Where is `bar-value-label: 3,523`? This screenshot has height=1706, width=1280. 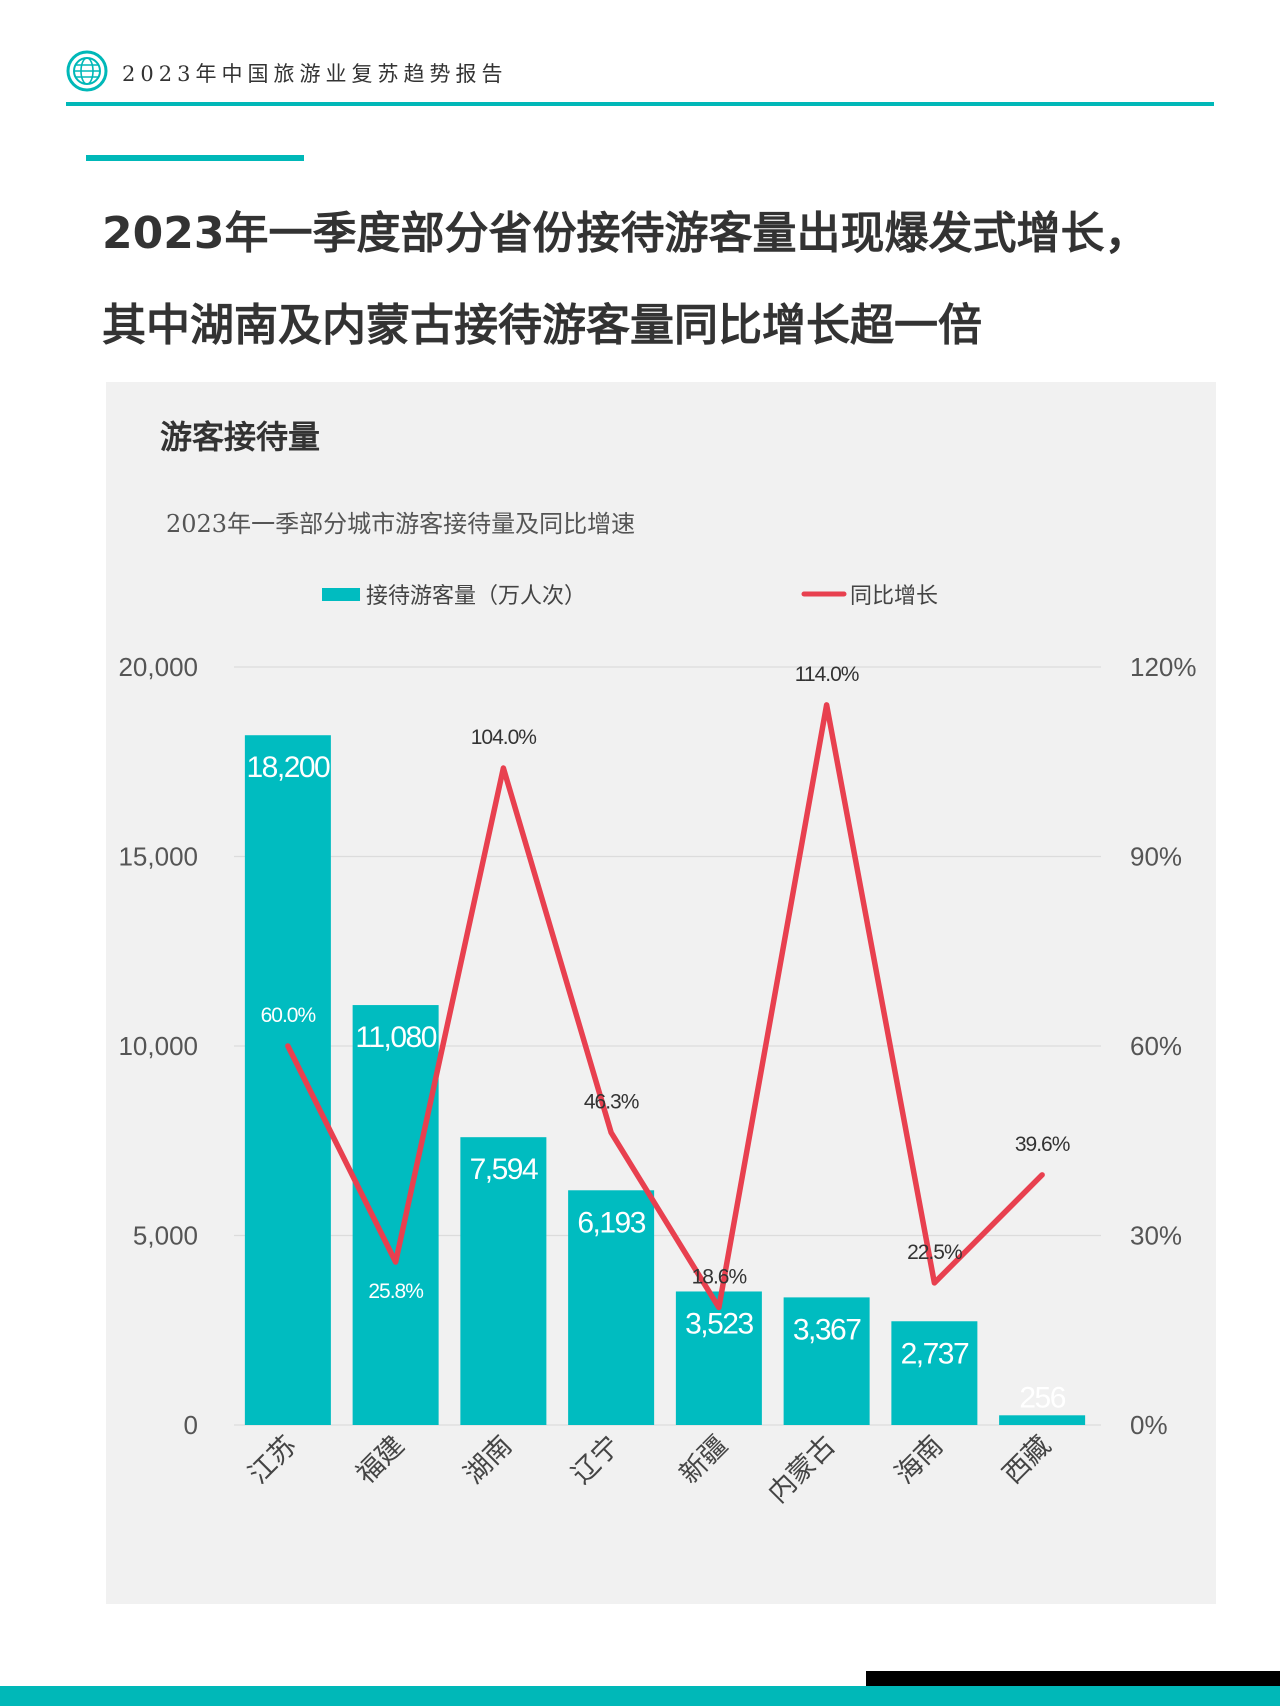
bar-value-label: 3,523 is located at coordinates (719, 1323).